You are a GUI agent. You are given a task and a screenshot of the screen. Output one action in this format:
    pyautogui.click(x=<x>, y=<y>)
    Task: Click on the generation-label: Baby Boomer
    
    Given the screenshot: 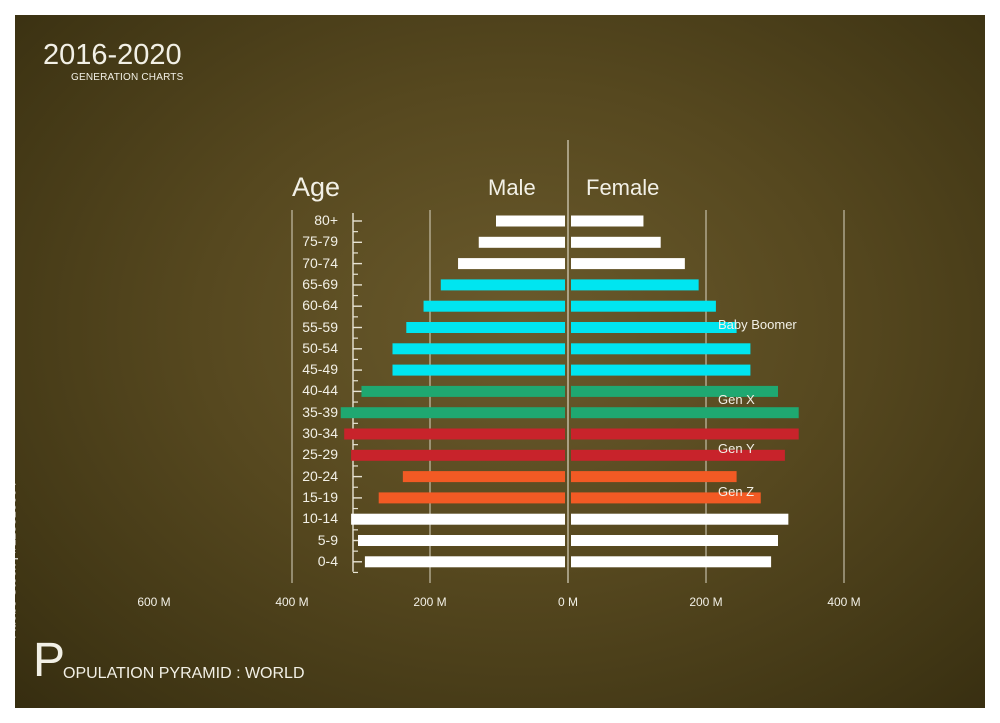 What is the action you would take?
    pyautogui.click(x=757, y=324)
    